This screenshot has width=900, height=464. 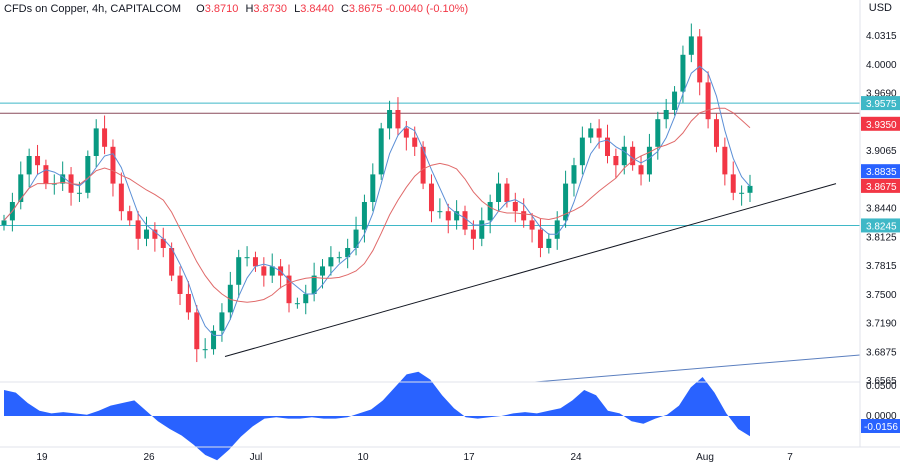 I want to click on price-tag-label: 3.9350, so click(x=881, y=125).